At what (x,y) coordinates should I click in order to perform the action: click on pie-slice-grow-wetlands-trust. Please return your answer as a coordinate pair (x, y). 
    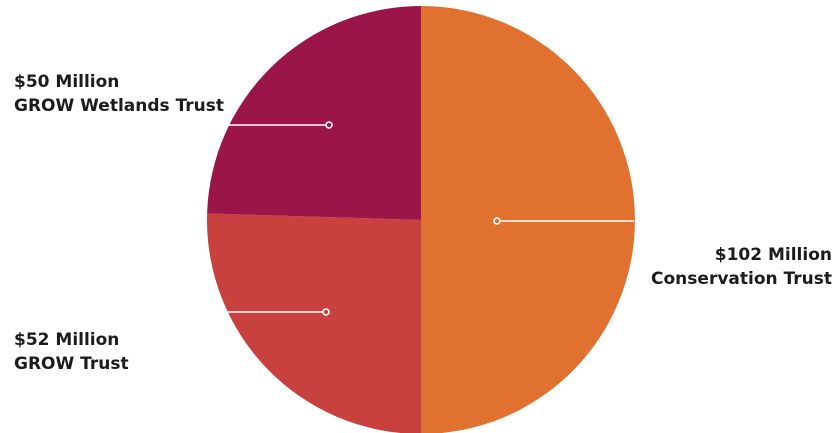
    Looking at the image, I should click on (314, 113).